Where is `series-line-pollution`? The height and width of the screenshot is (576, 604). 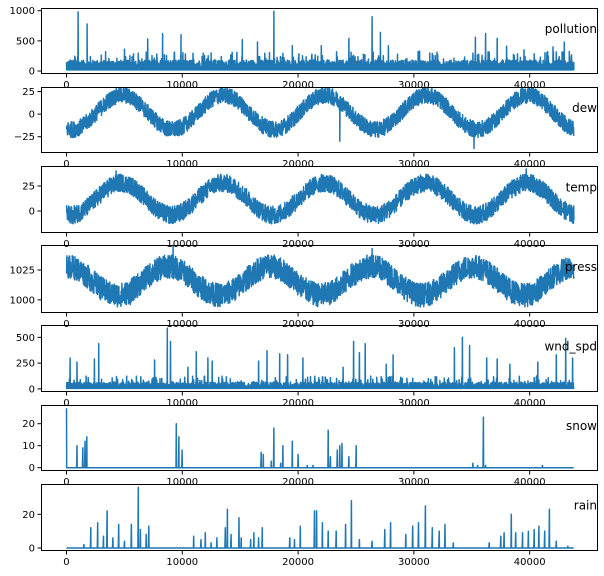
series-line-pollution is located at coordinates (320, 40).